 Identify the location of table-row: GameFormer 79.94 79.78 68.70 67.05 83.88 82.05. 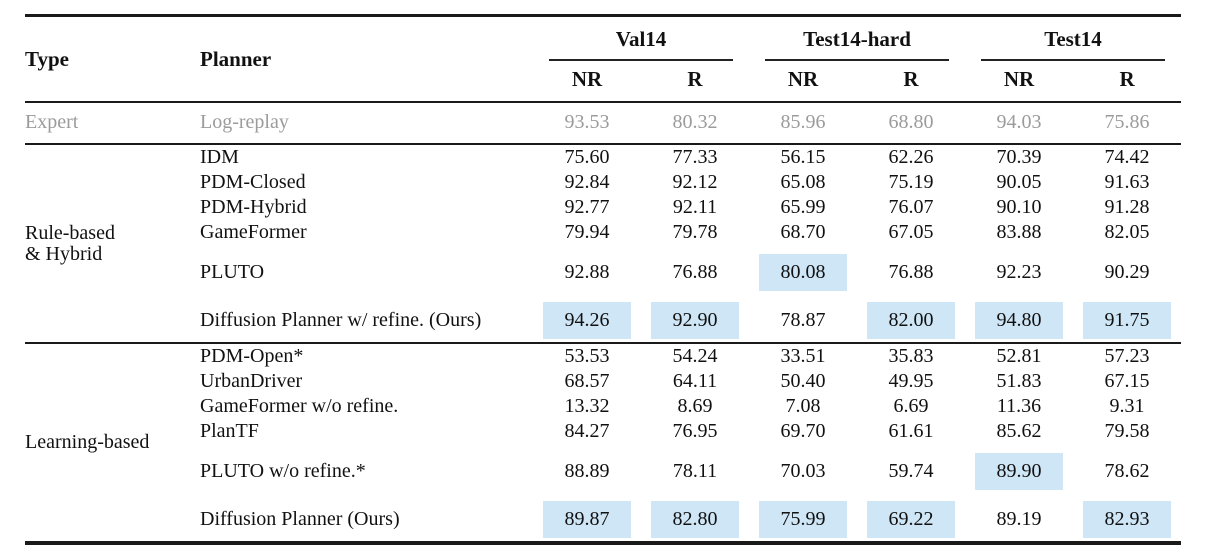
(603, 232).